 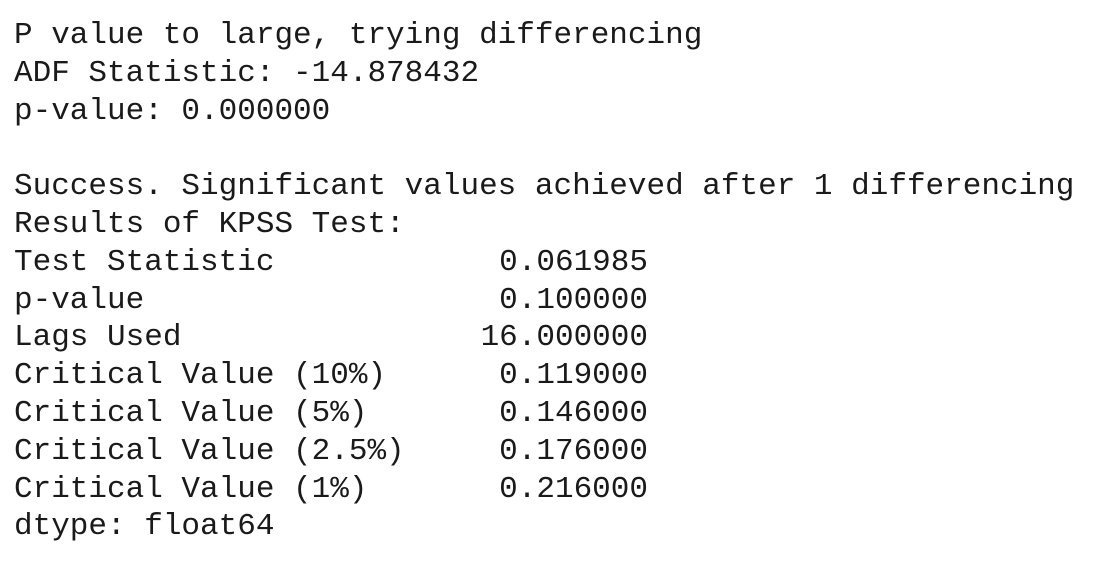 What do you see at coordinates (191, 413) in the screenshot?
I see `kpss-row-label: Critical Value (5%)` at bounding box center [191, 413].